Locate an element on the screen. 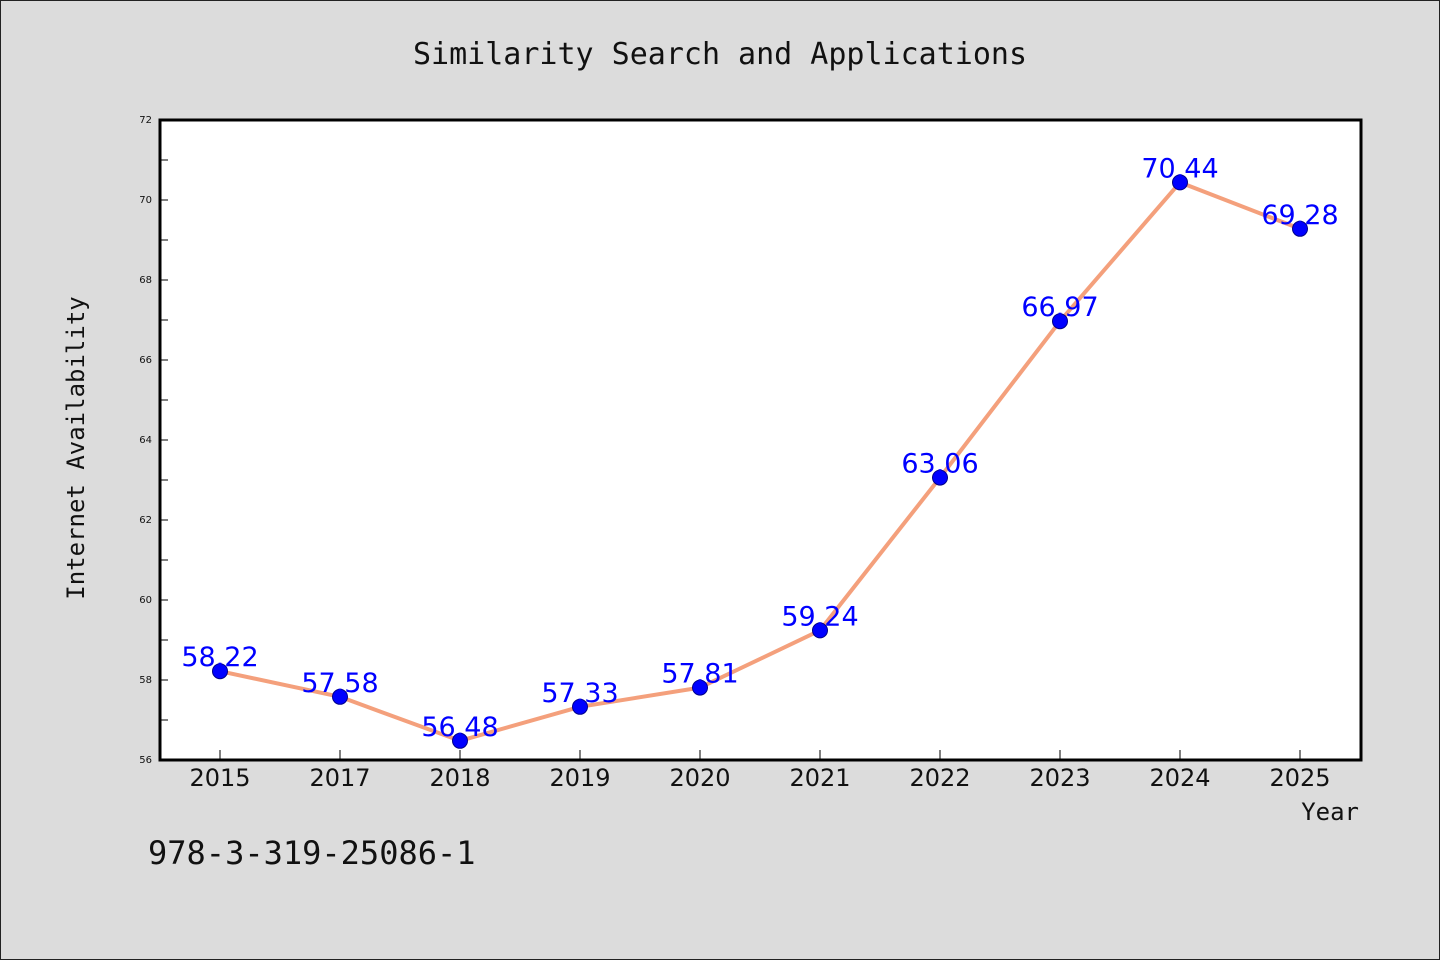 The width and height of the screenshot is (1440, 960). y-tick-label: 70 is located at coordinates (145, 200).